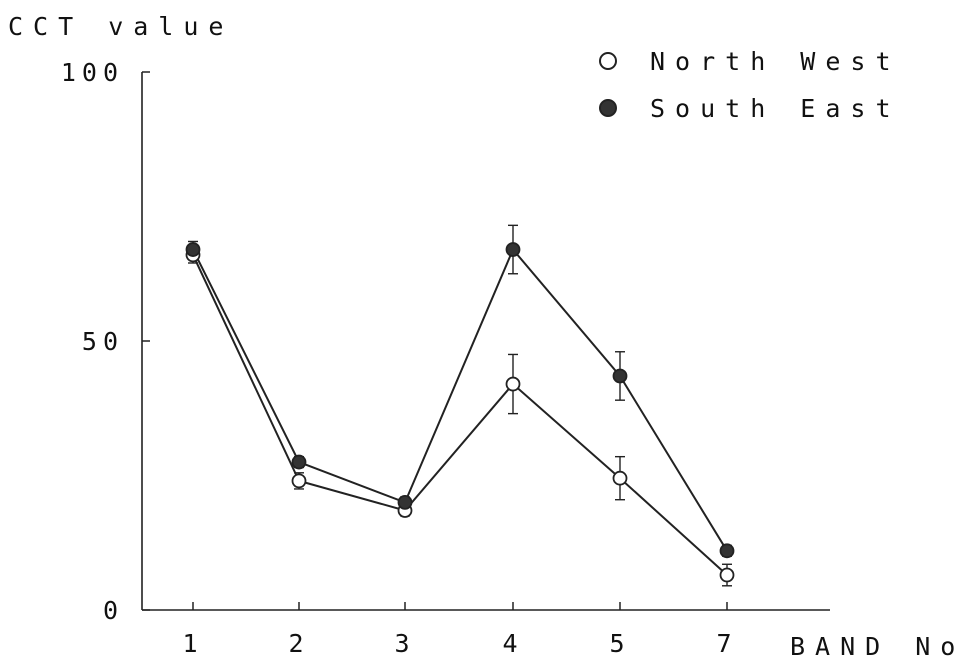 The height and width of the screenshot is (660, 970). Describe the element at coordinates (192, 643) in the screenshot. I see `x-tick-label-1: 1` at that location.